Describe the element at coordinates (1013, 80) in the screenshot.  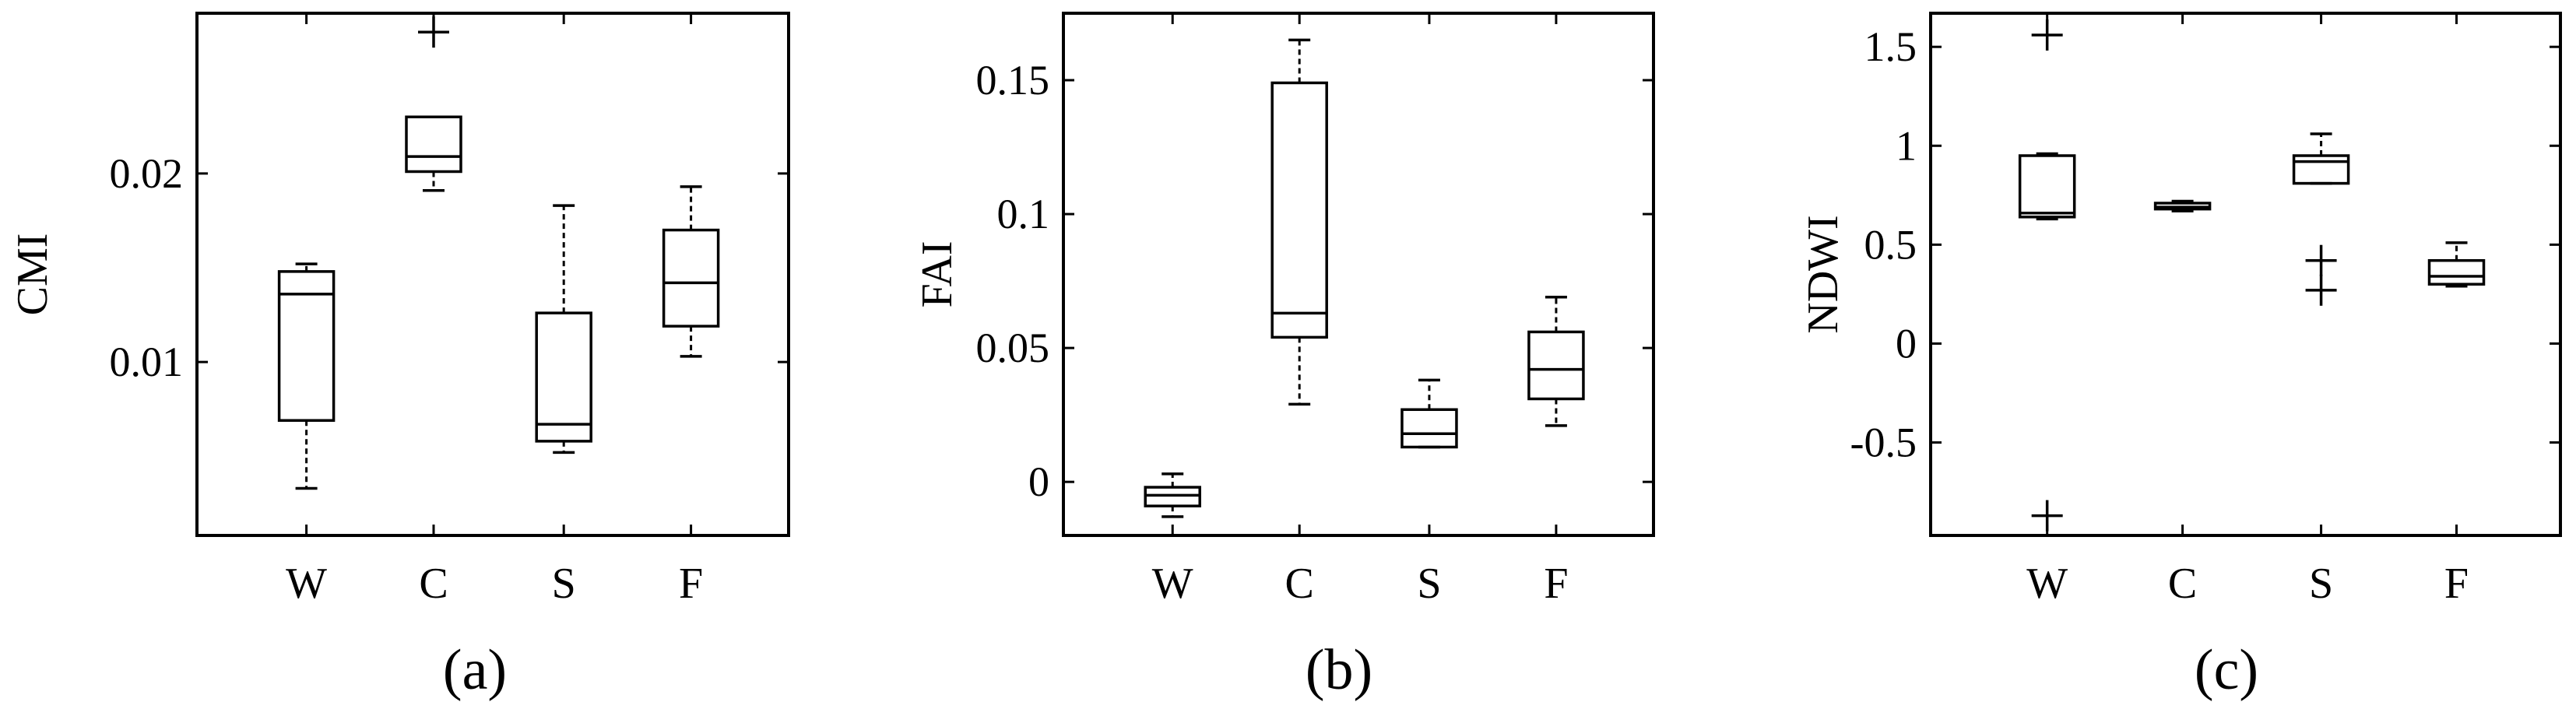
I see `y-tick-label: 0.15` at that location.